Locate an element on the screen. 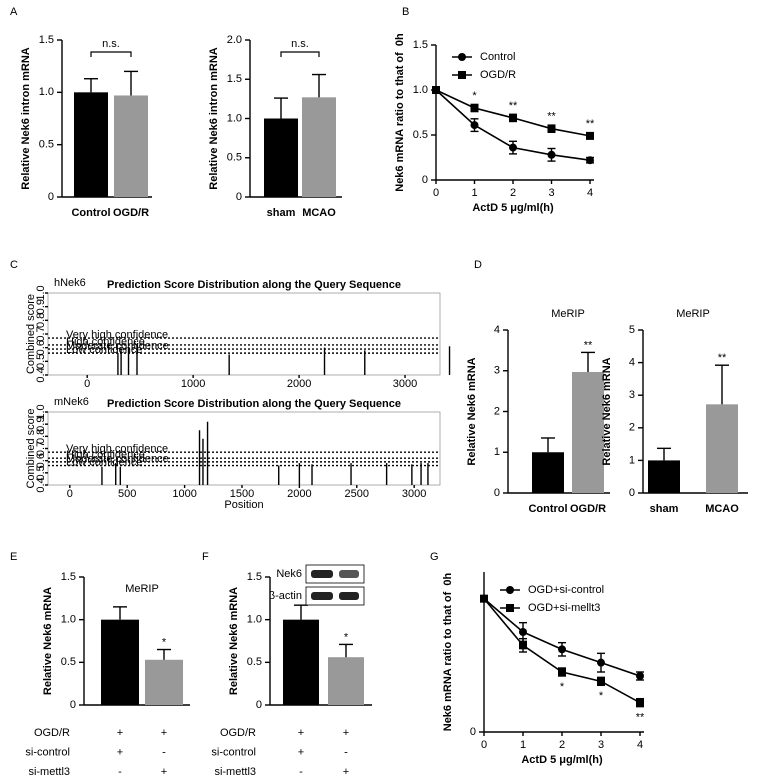 The height and width of the screenshot is (781, 783). legend-label: OGD+si-control is located at coordinates (566, 590).